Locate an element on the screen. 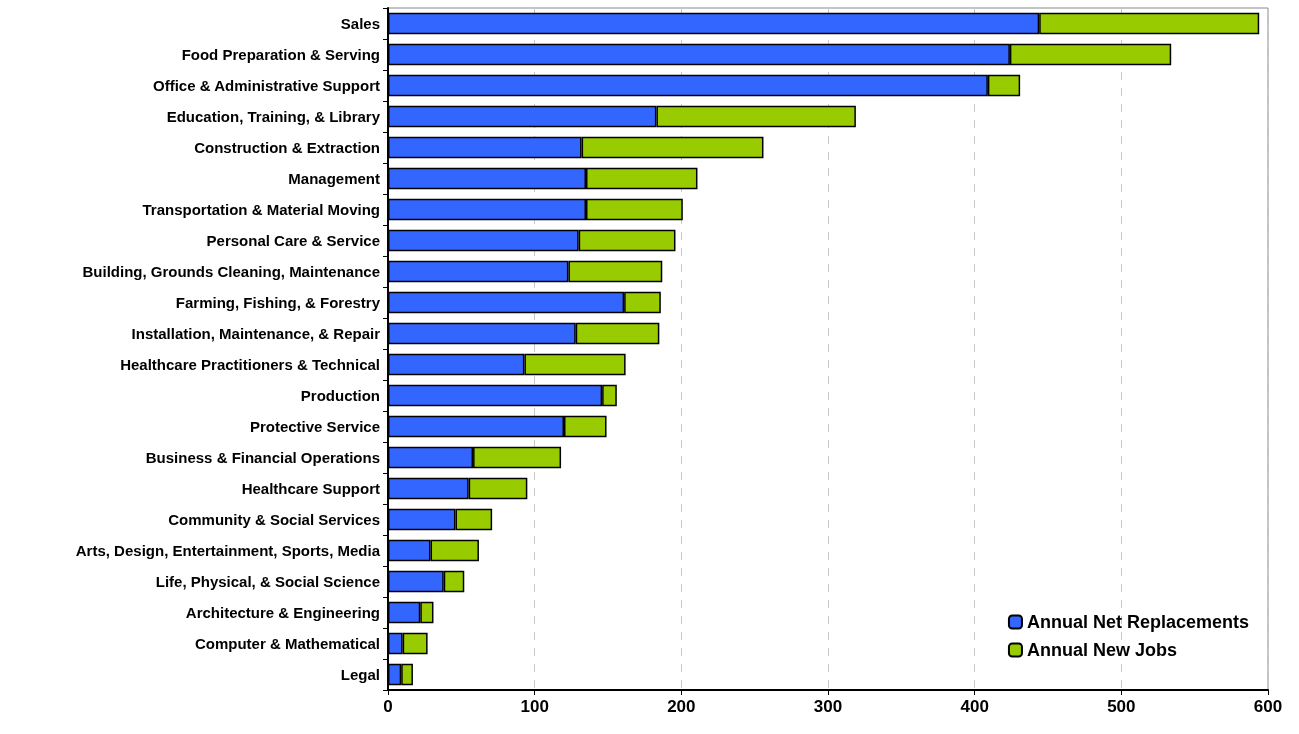 This screenshot has width=1299, height=734. y-tick-label: Life, Physical, & Social Science is located at coordinates (267, 581).